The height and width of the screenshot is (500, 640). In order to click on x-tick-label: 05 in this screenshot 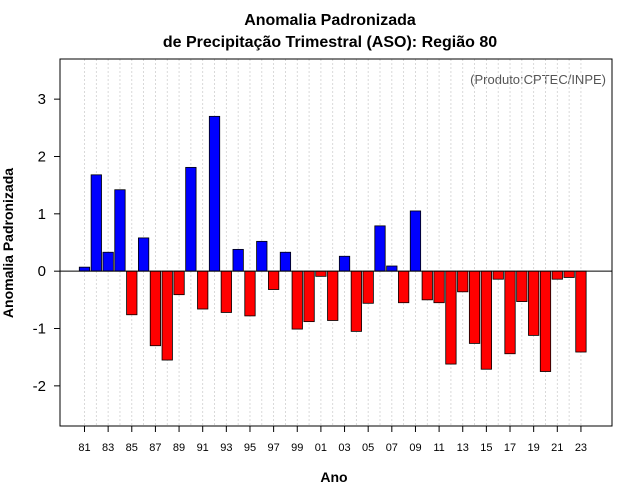, I will do `click(368, 448)`.